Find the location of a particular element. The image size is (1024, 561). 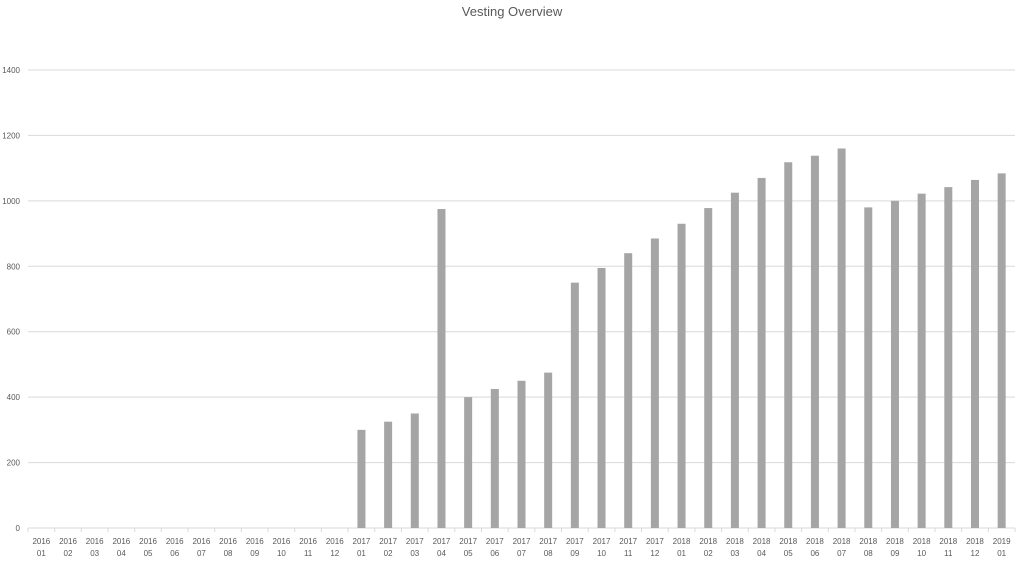

x-tick-label: 2017 08 is located at coordinates (548, 547).